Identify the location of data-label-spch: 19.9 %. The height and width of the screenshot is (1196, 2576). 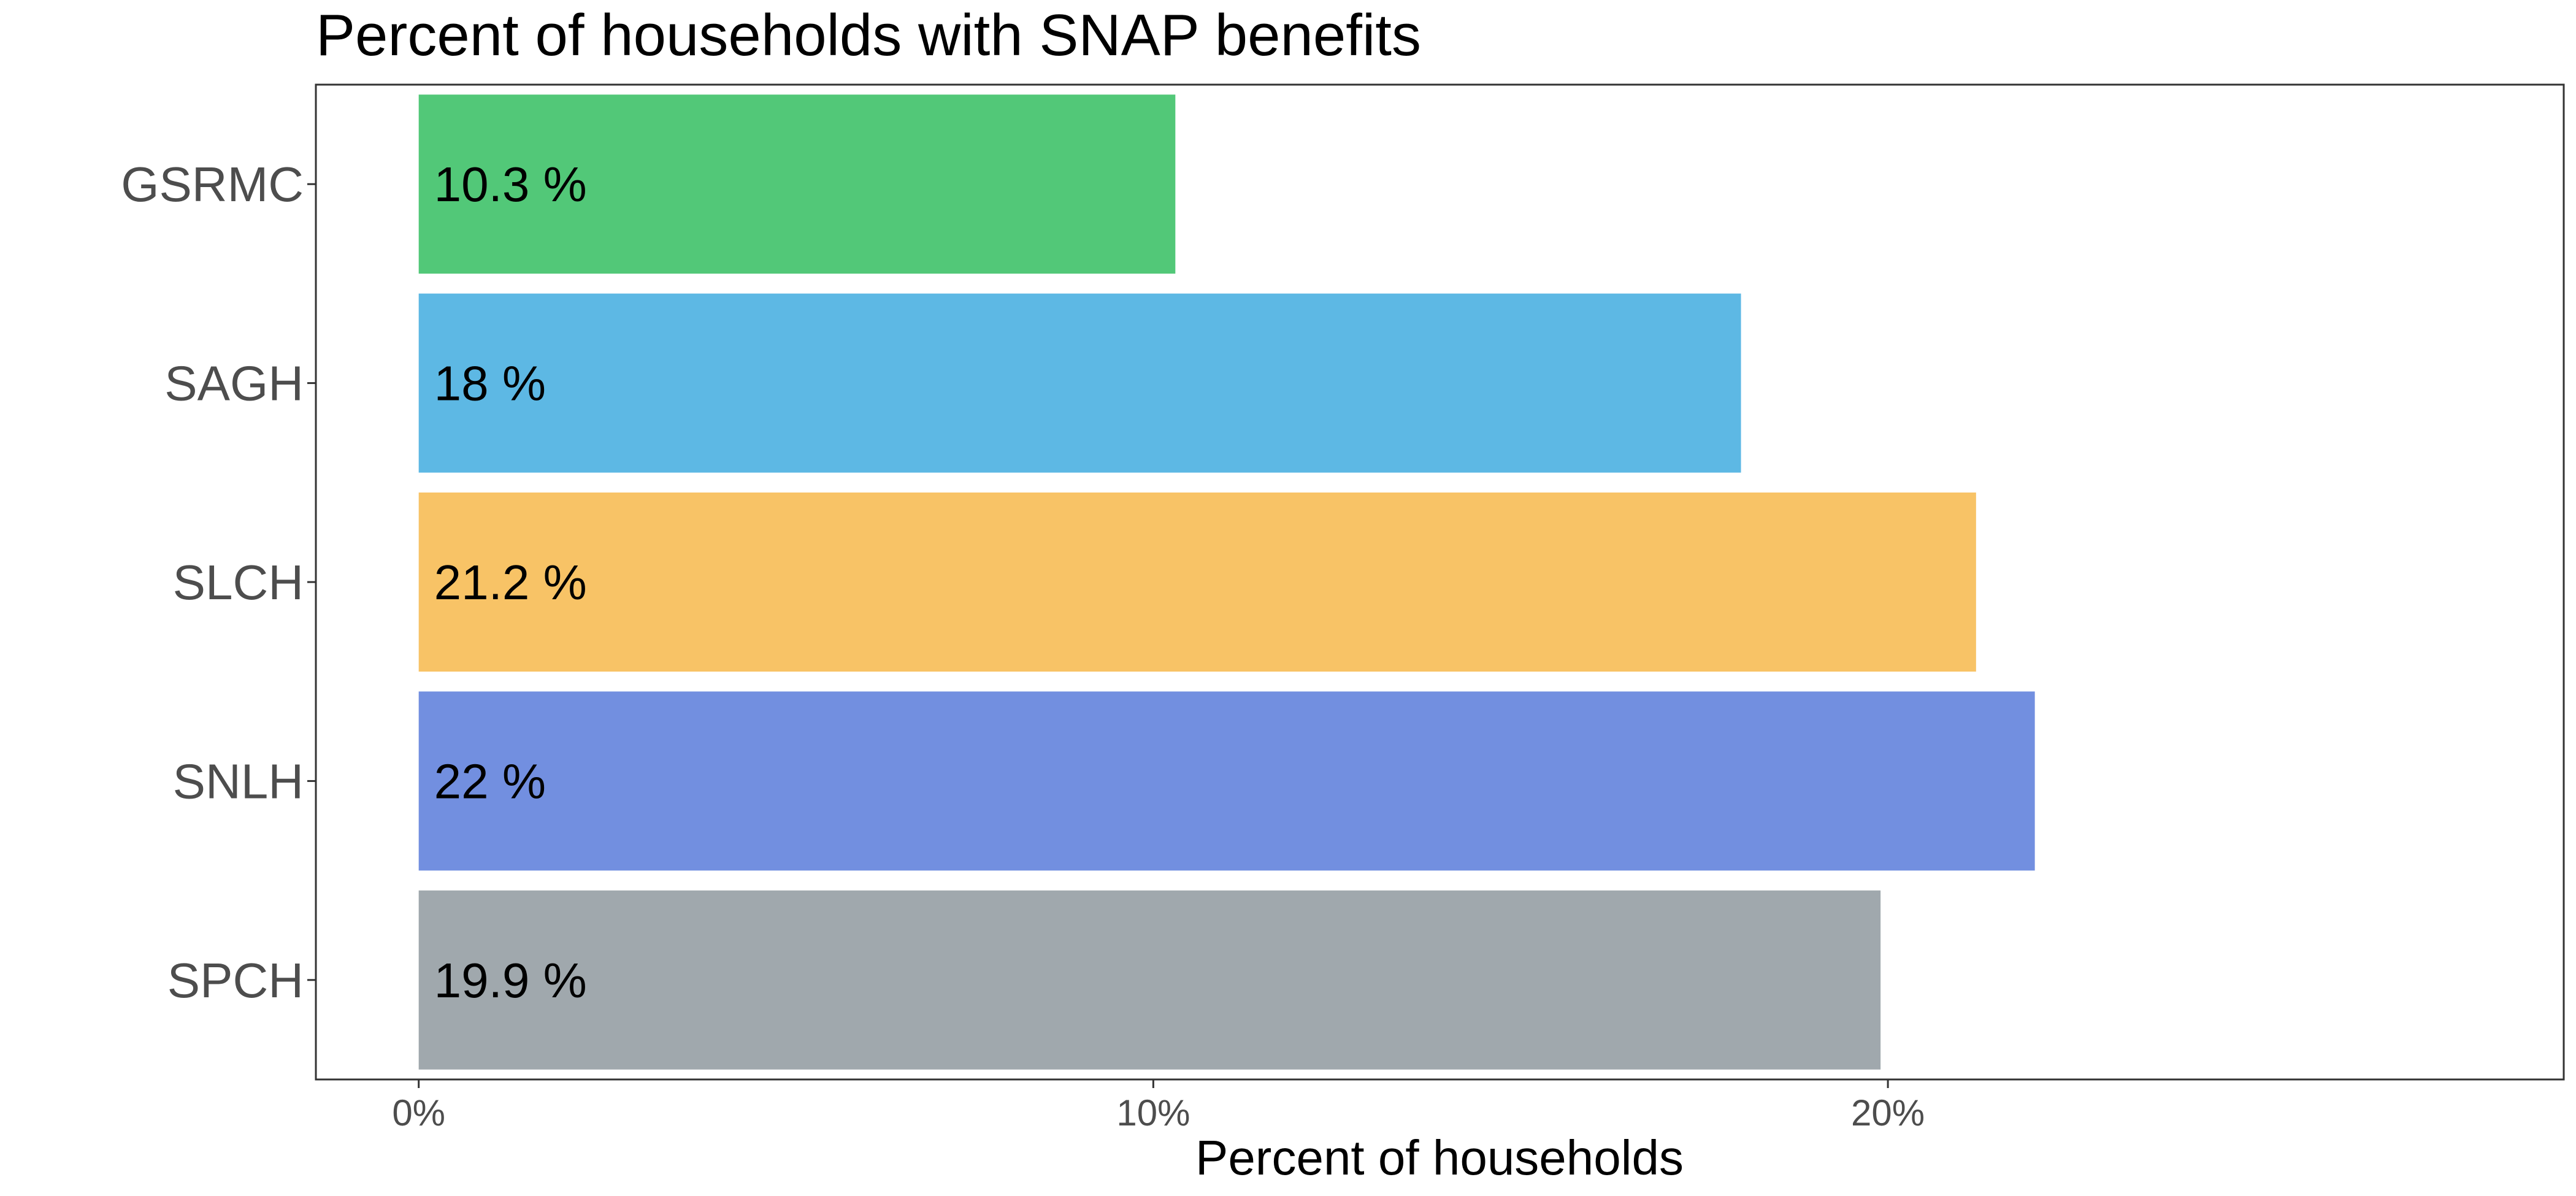
(510, 980).